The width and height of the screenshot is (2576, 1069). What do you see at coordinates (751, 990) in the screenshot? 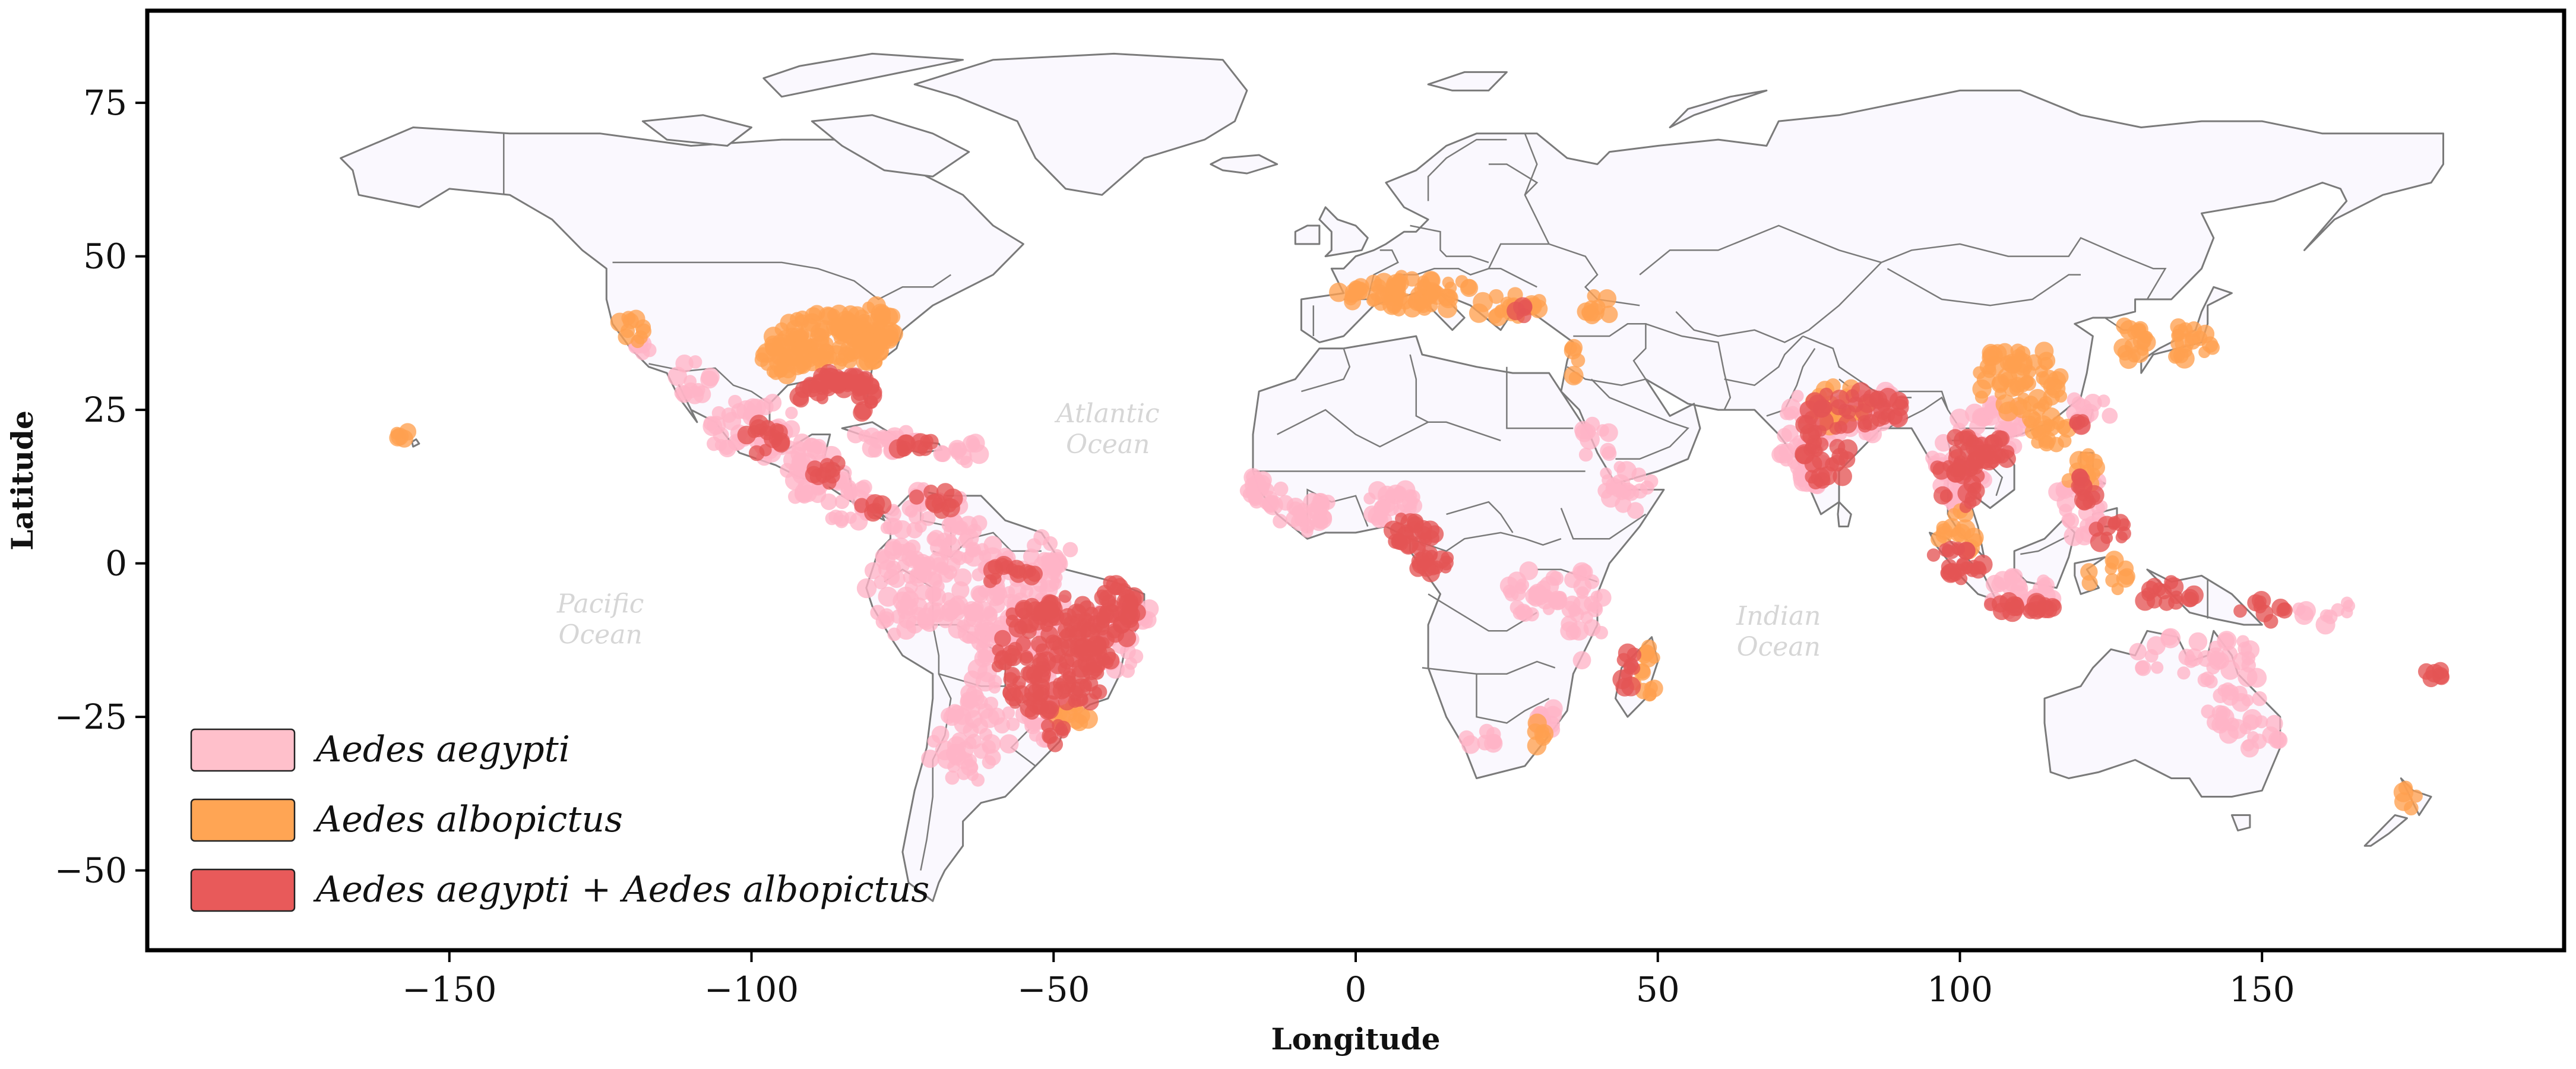
I see `x-tick-label: −100` at bounding box center [751, 990].